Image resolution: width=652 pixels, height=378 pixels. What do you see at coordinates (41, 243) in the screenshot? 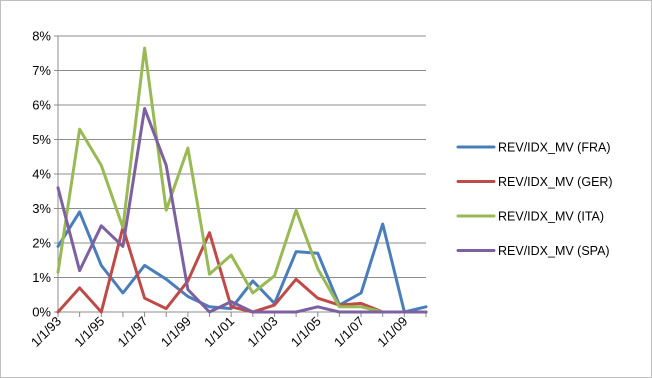
I see `y-tick-label: 2%` at bounding box center [41, 243].